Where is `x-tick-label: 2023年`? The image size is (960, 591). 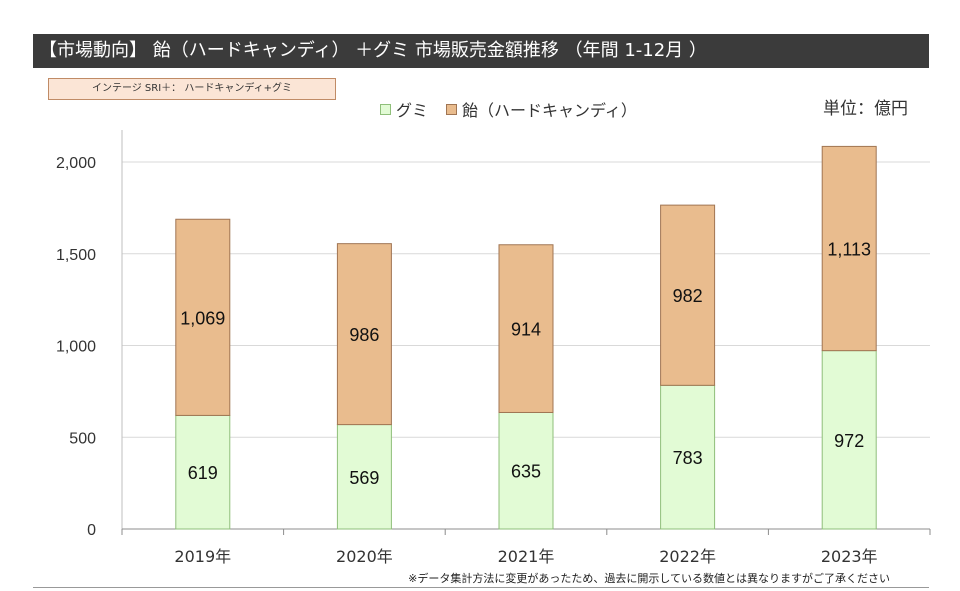 x-tick-label: 2023年 is located at coordinates (849, 556).